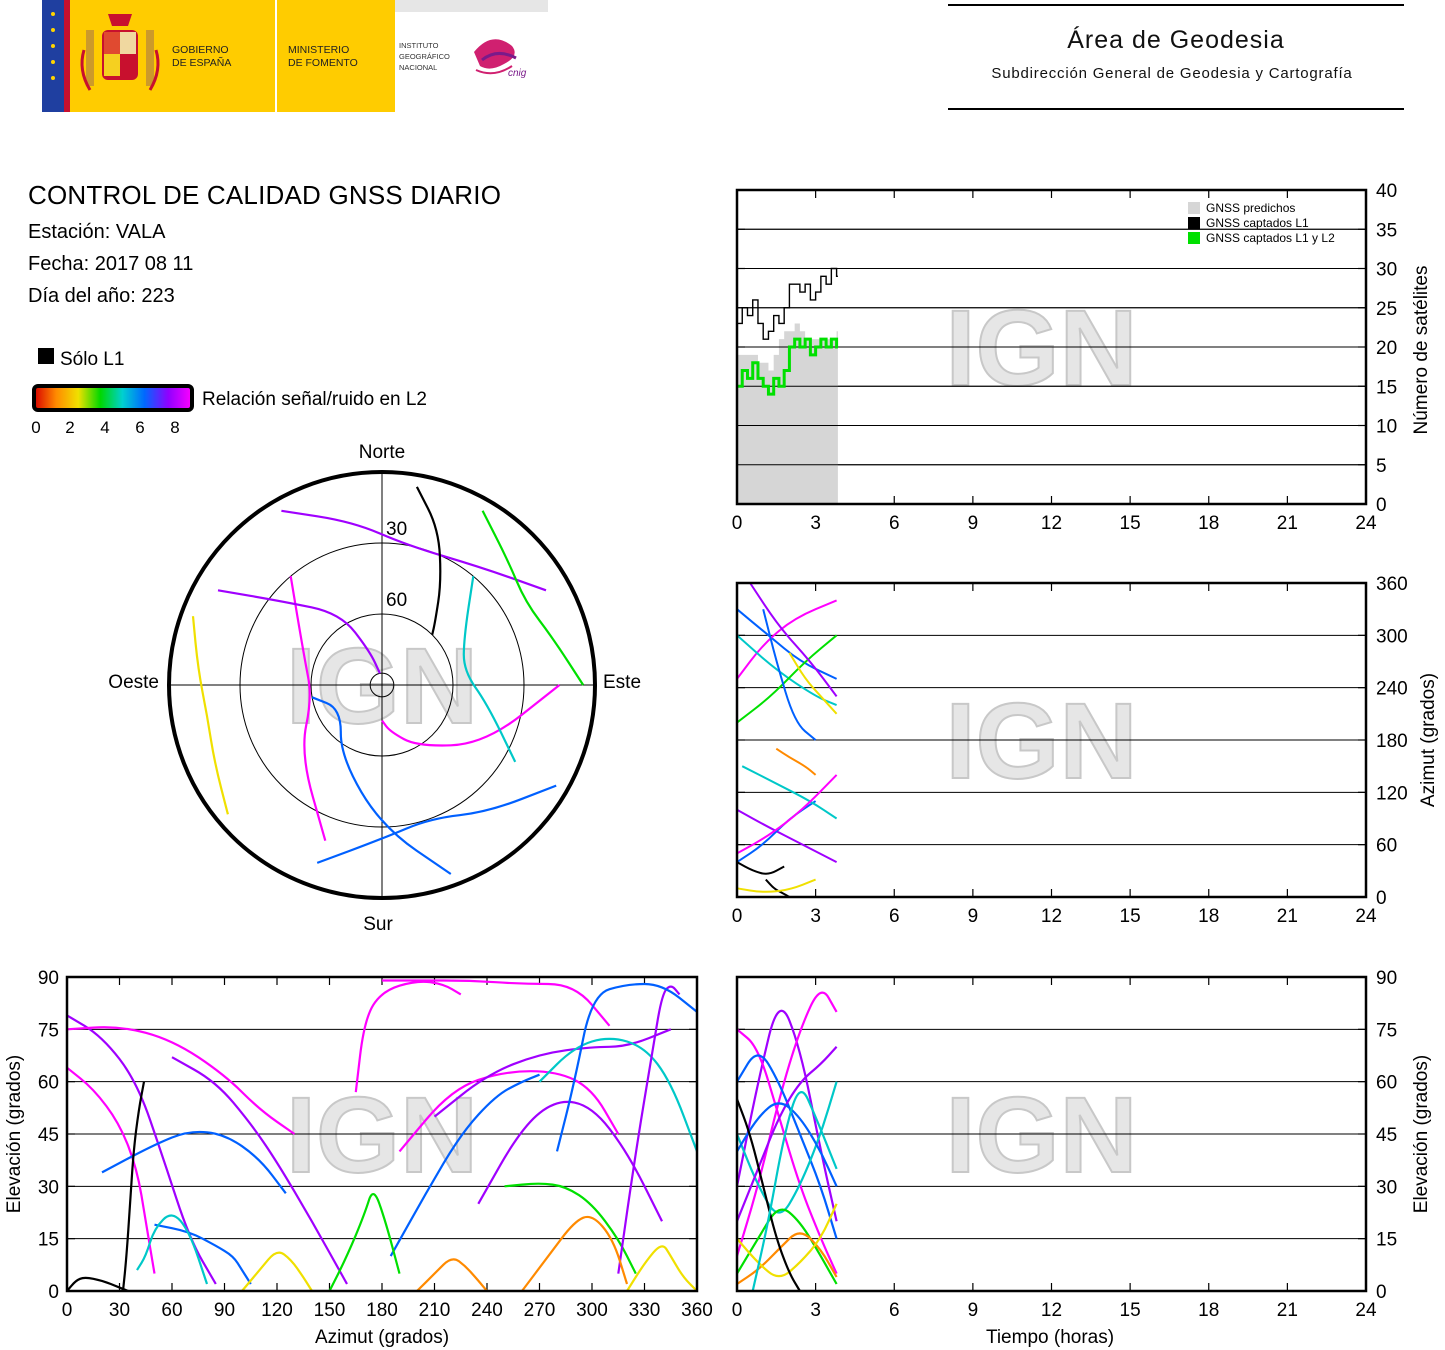 This screenshot has width=1445, height=1350. I want to click on coat-of-arms-icon, so click(120, 52).